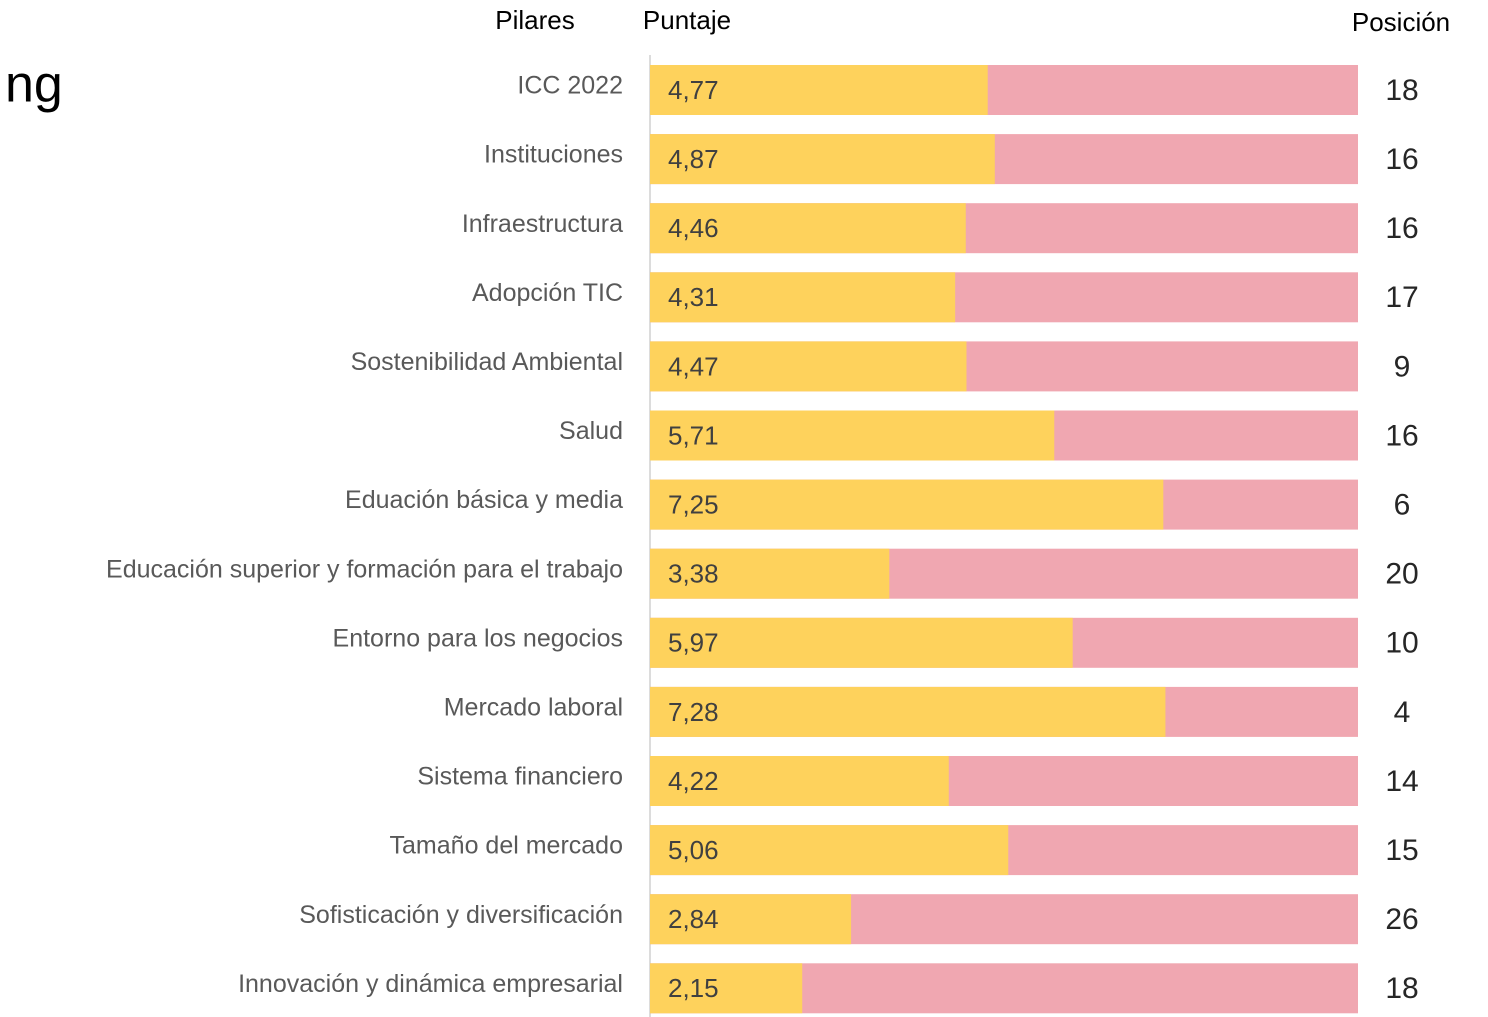 This screenshot has width=1488, height=1017. What do you see at coordinates (534, 20) in the screenshot?
I see `column-header: Pilares` at bounding box center [534, 20].